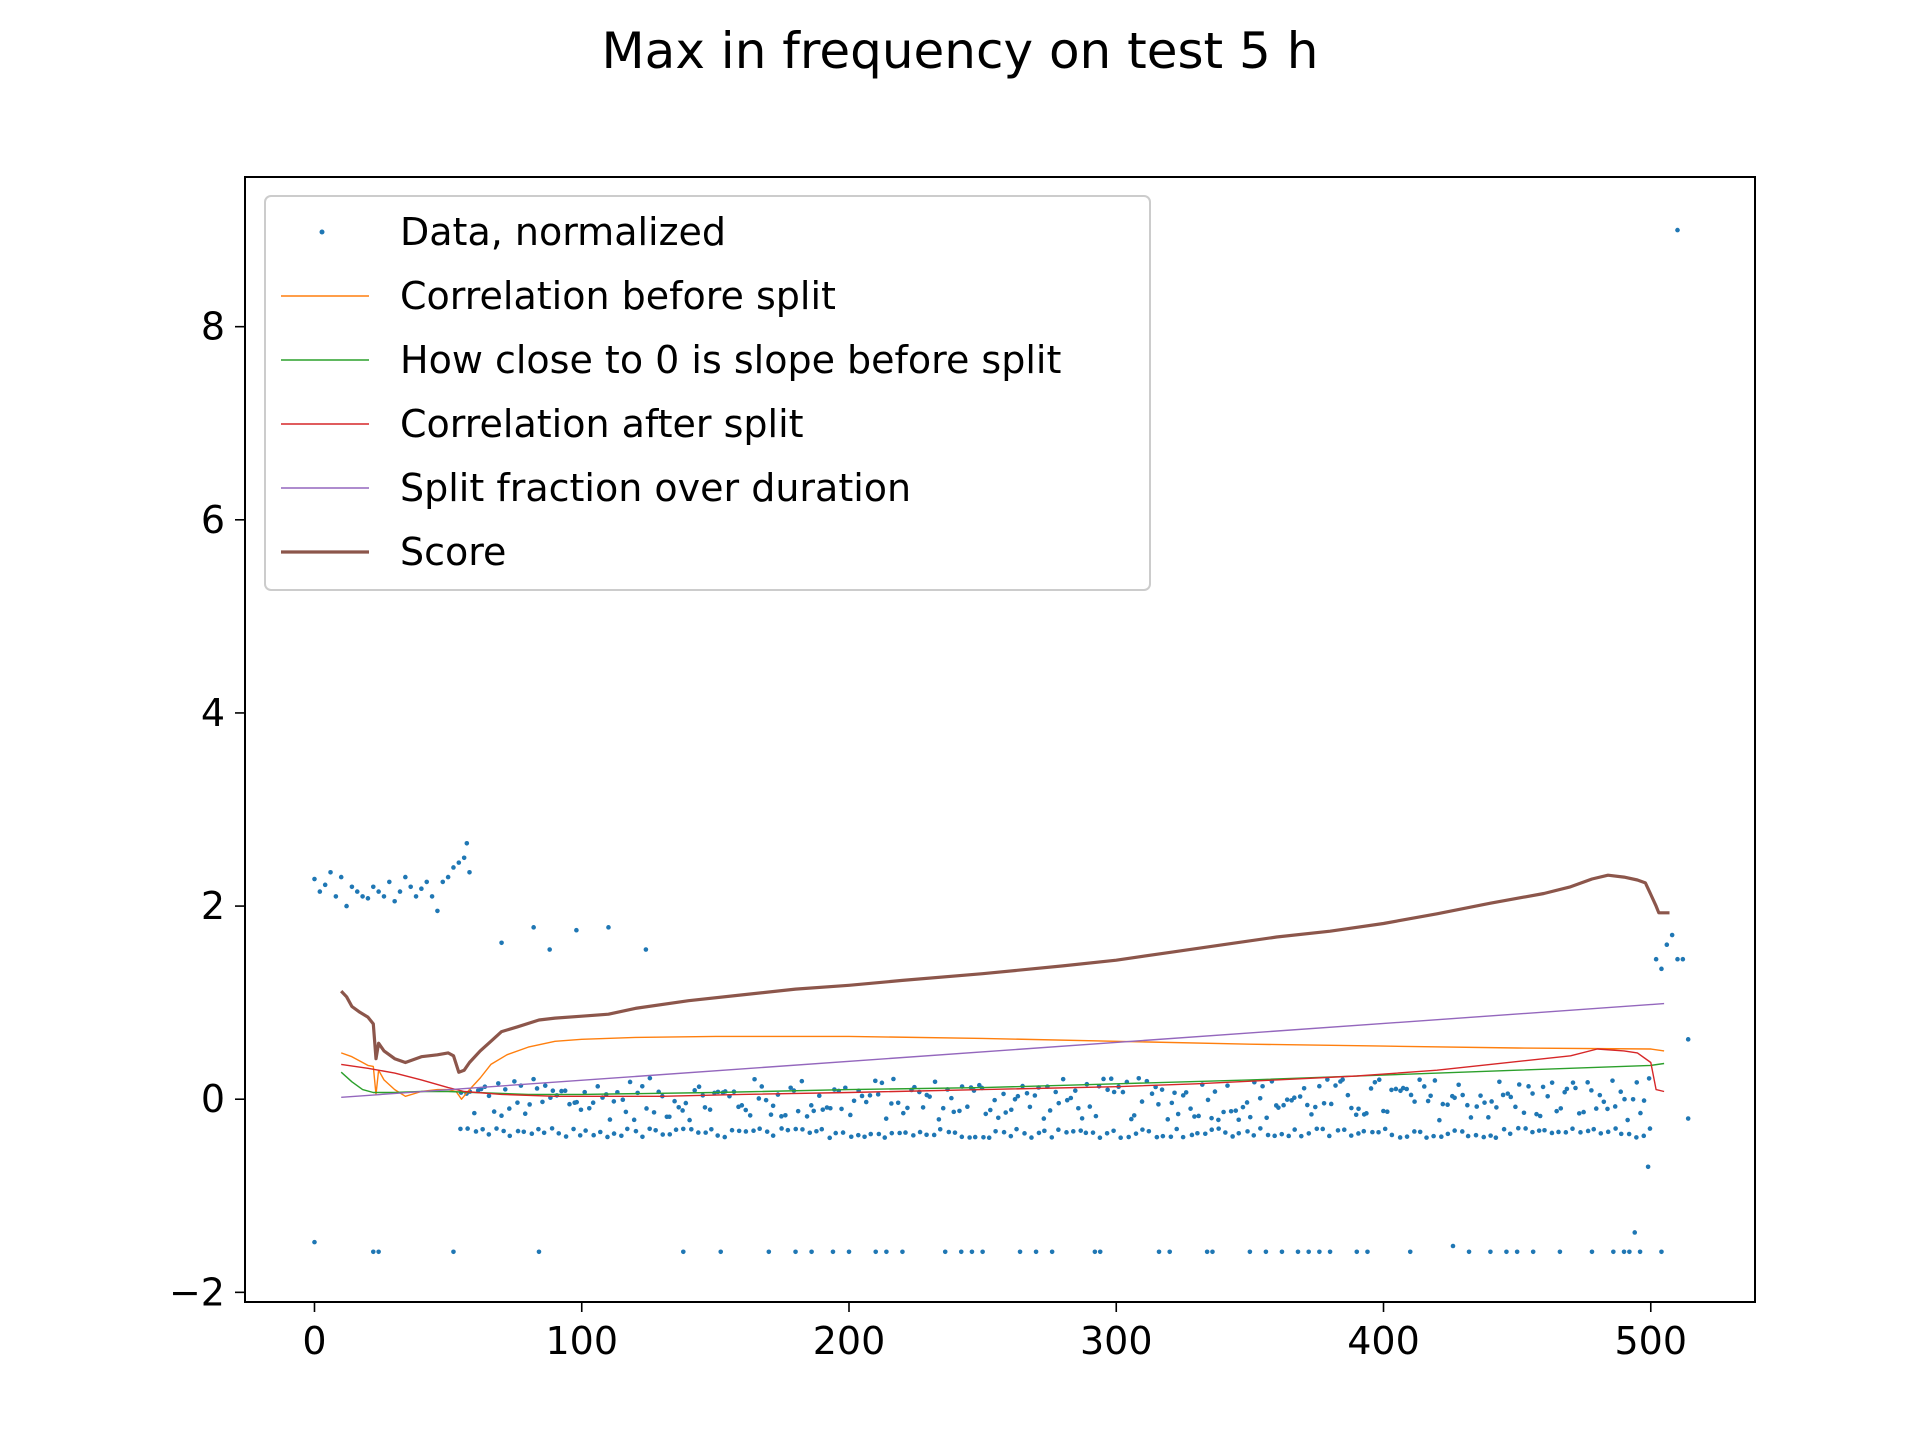  I want to click on legend-entry: Split fraction over duration, so click(596, 488).